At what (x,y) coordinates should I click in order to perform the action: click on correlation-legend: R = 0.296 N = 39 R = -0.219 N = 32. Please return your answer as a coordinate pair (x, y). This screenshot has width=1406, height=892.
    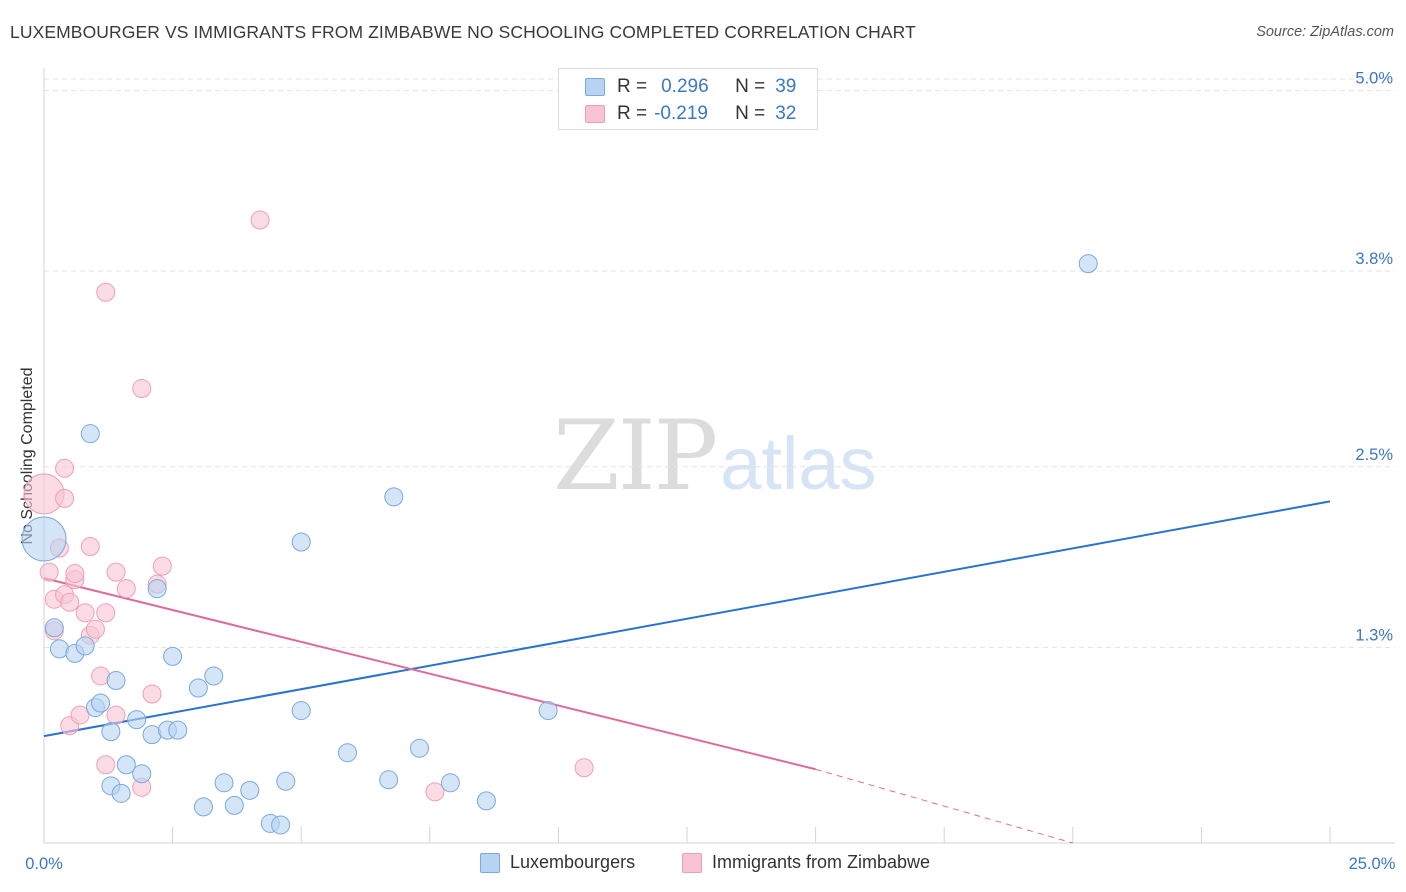
    Looking at the image, I should click on (688, 99).